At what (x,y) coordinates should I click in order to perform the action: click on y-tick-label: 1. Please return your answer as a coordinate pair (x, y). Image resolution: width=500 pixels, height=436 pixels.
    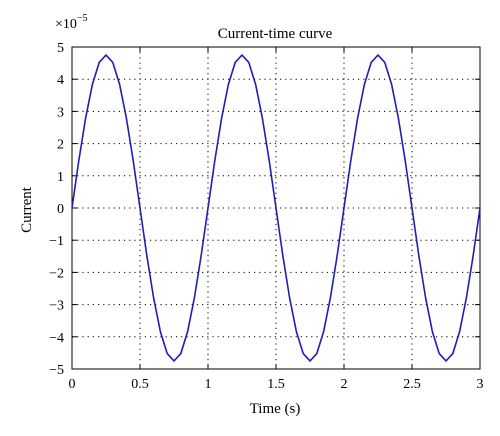
    Looking at the image, I should click on (60, 177).